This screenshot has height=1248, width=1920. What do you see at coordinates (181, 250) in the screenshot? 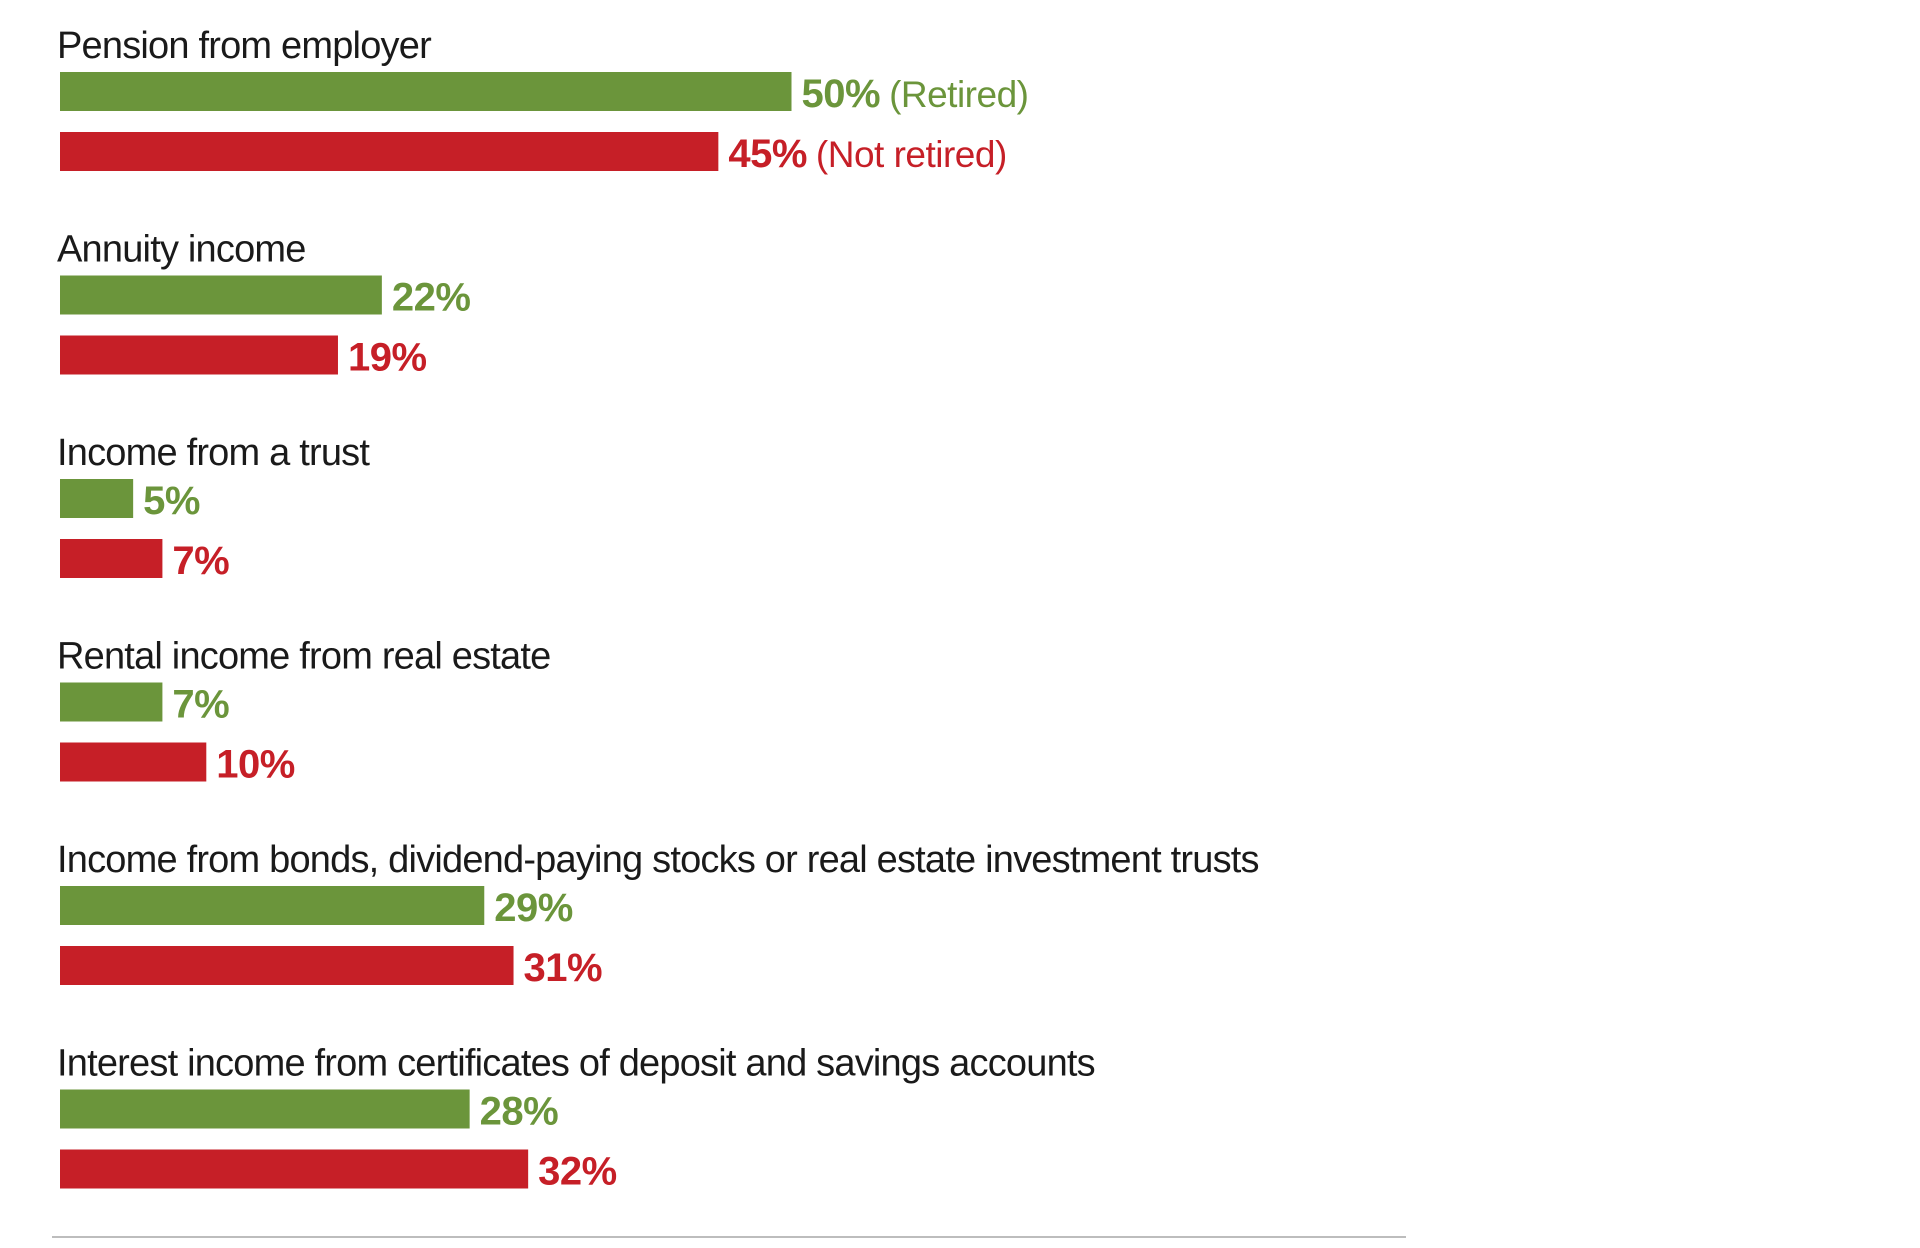
I see `category-label: Annuity income` at bounding box center [181, 250].